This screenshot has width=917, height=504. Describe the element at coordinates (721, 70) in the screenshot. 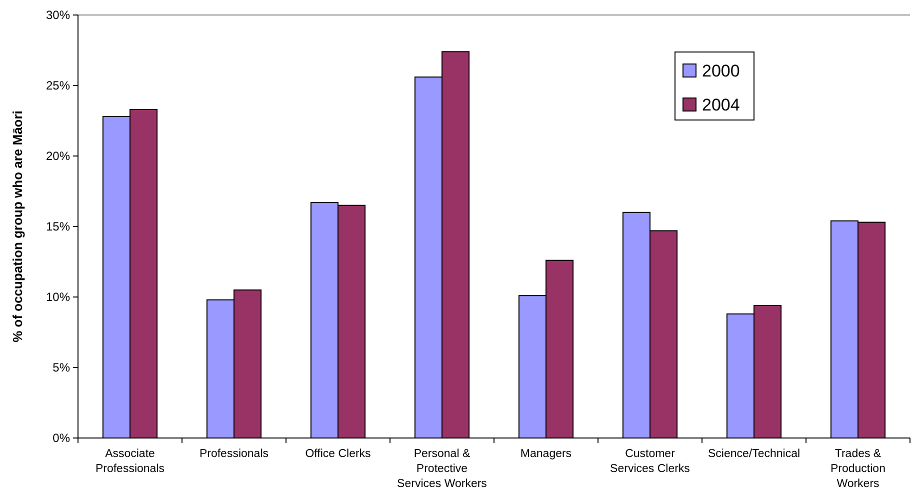

I see `legend-label: 2000` at that location.